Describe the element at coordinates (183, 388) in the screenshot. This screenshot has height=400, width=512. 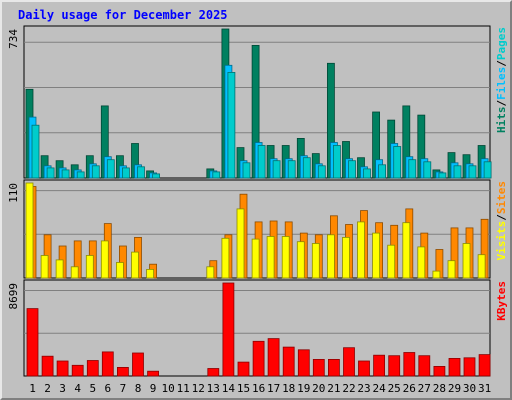
I see `x-tick-day-11: 11` at that location.